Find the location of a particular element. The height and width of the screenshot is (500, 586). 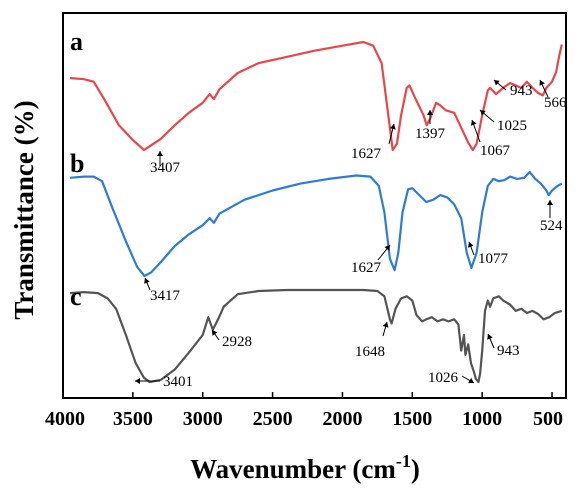

x-axis-ticks: 4000 3500 3000 2500 2000 1500 1000 500 is located at coordinates (304, 411).